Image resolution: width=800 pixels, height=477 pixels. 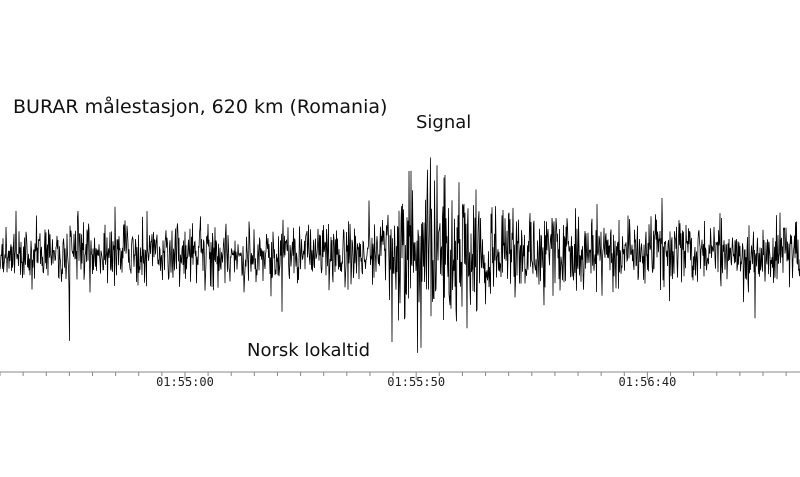 I want to click on signal-annotation: Signal, so click(x=444, y=122).